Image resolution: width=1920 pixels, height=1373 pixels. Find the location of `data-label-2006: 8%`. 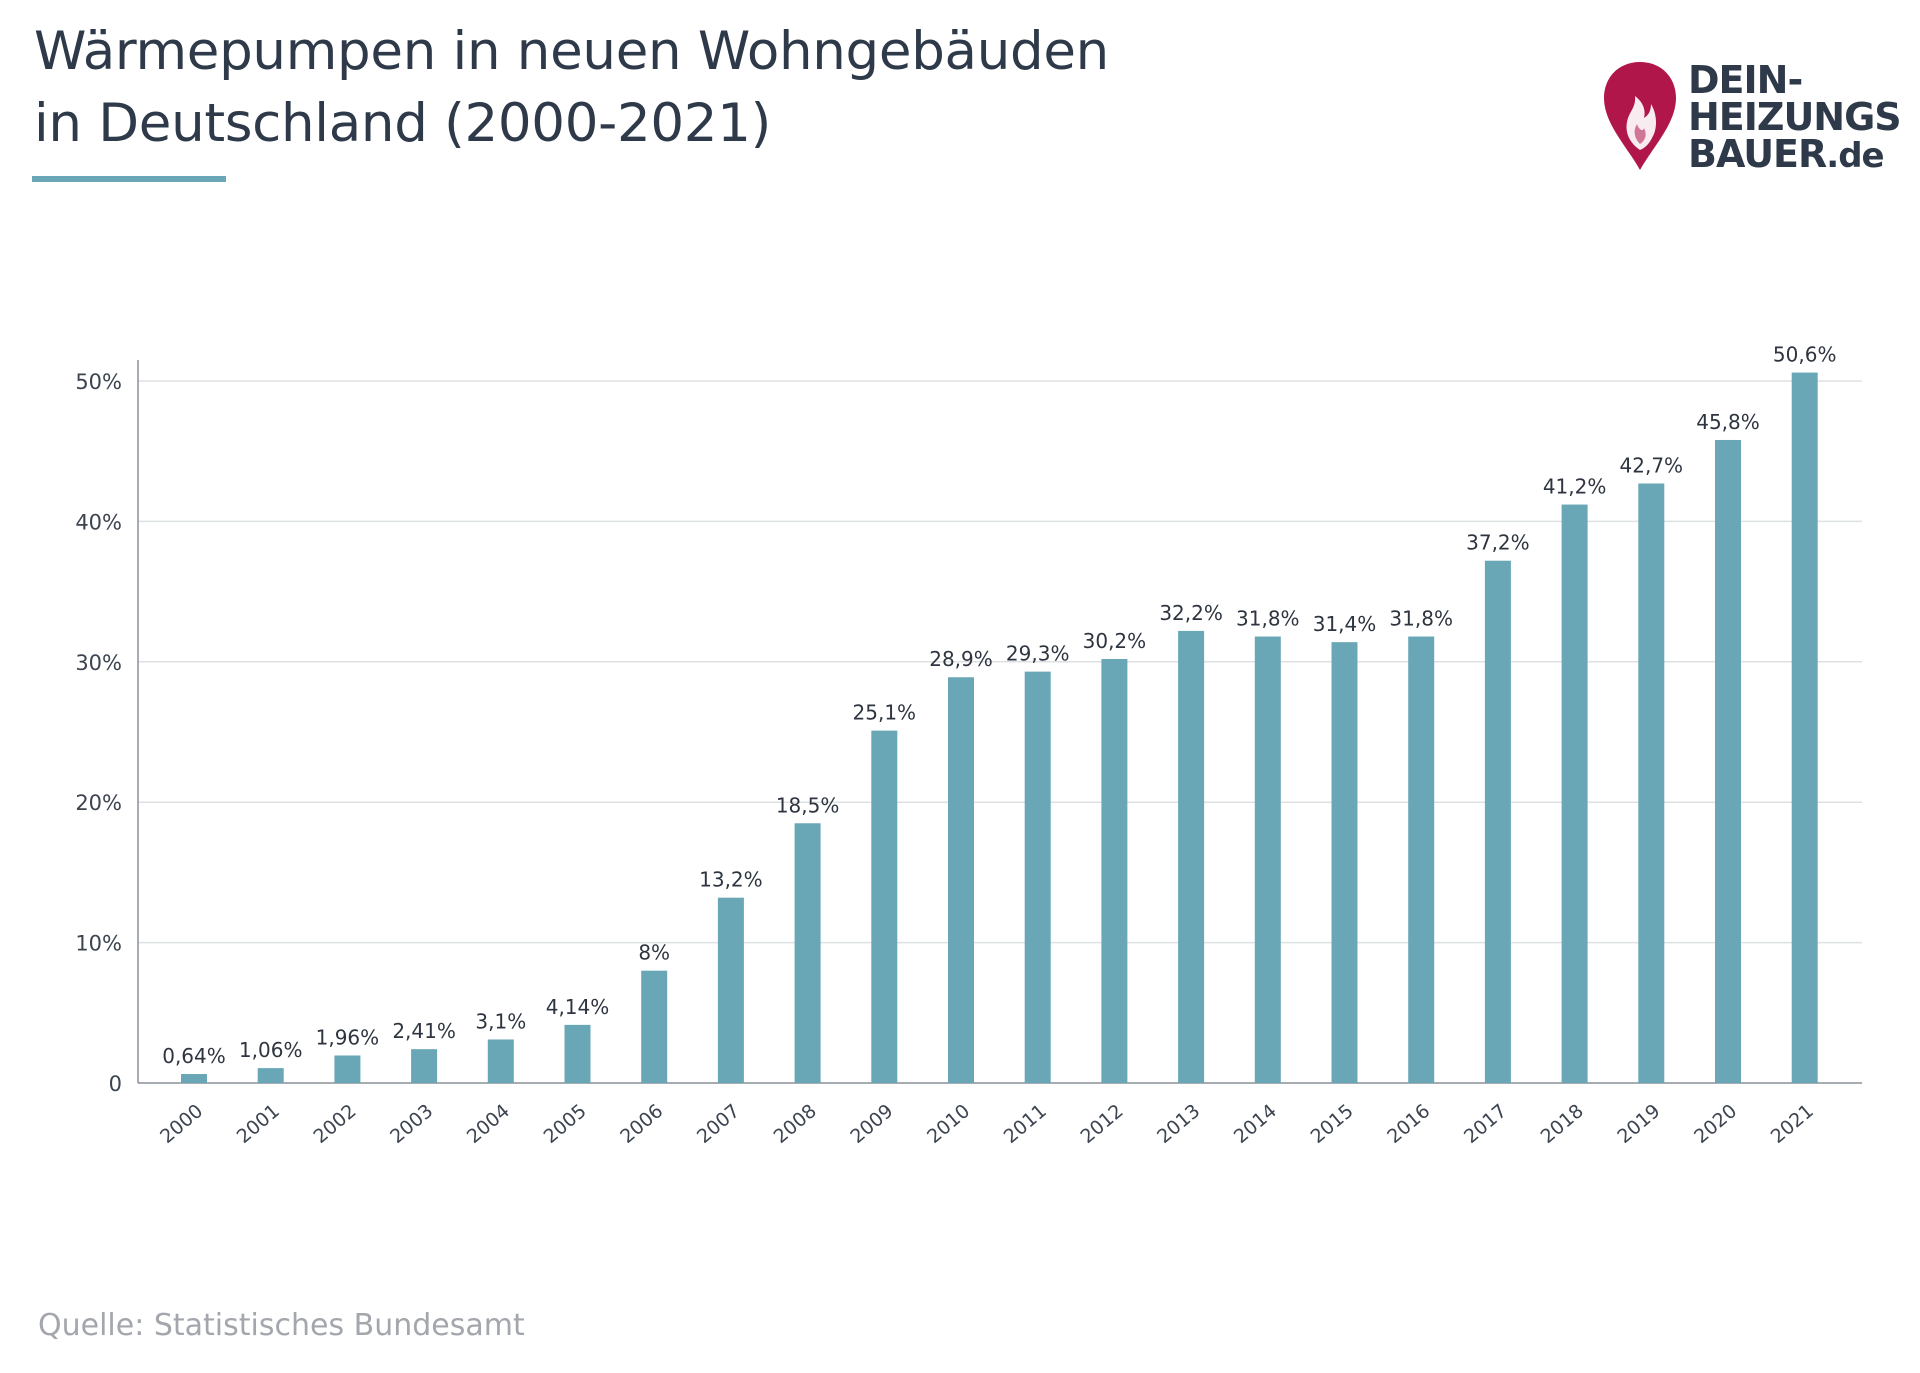

data-label-2006: 8% is located at coordinates (654, 953).